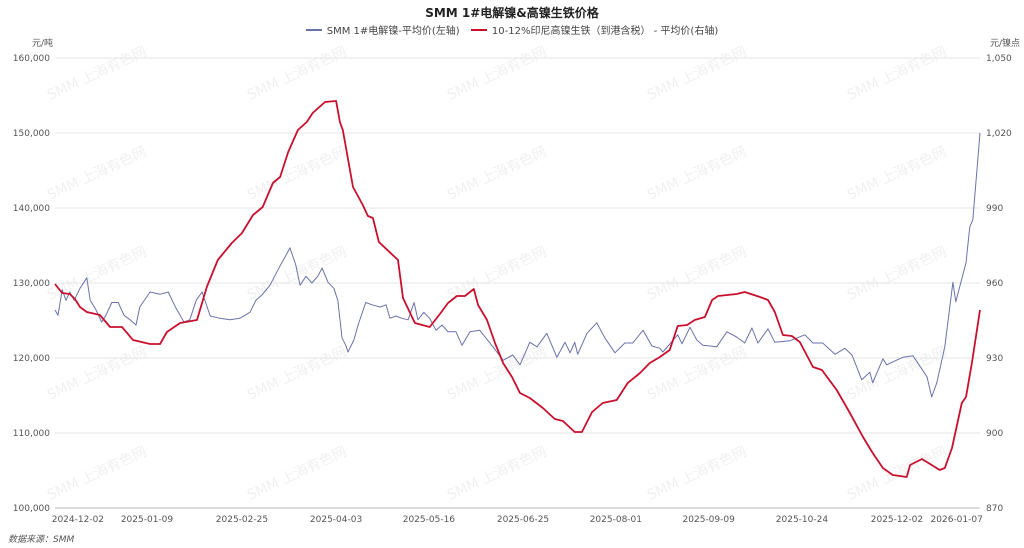  Describe the element at coordinates (802, 520) in the screenshot. I see `x-tick-label: 2025-10-24` at that location.